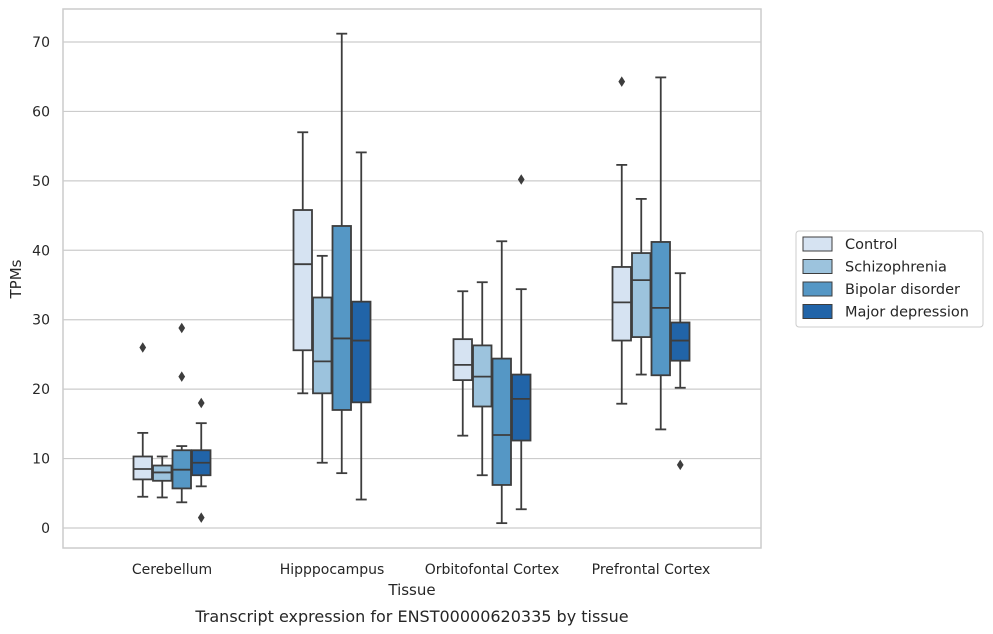 The image size is (993, 634). What do you see at coordinates (871, 245) in the screenshot?
I see `legend-label: Control` at bounding box center [871, 245].